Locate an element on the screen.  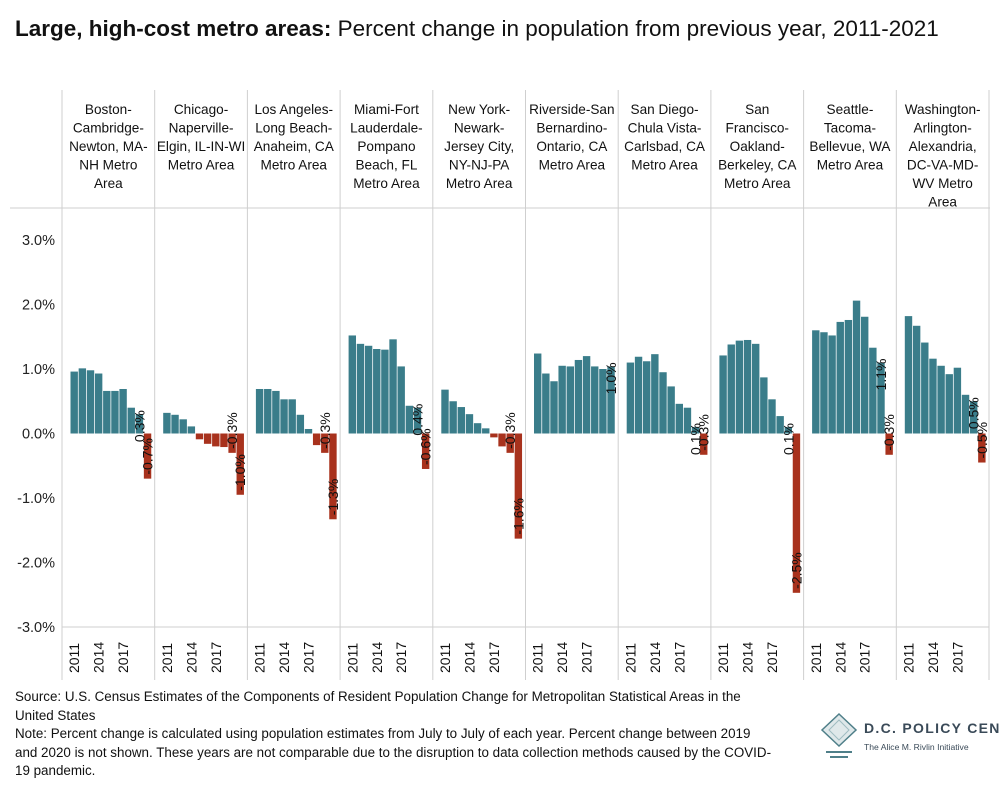
panel-header-line: Washington- is located at coordinates (943, 109).